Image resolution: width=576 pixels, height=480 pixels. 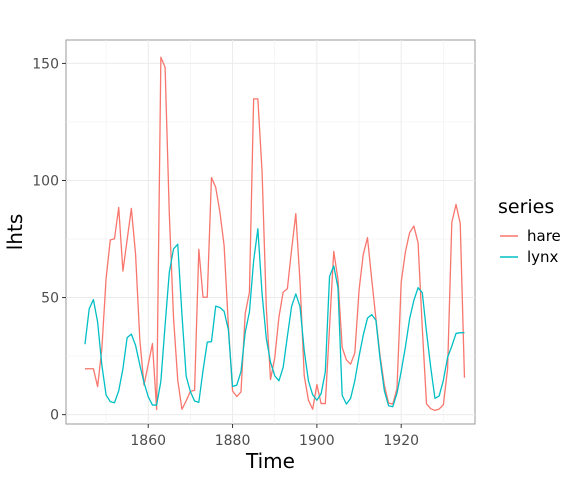 I want to click on y-tick-label: 0, so click(x=54, y=416).